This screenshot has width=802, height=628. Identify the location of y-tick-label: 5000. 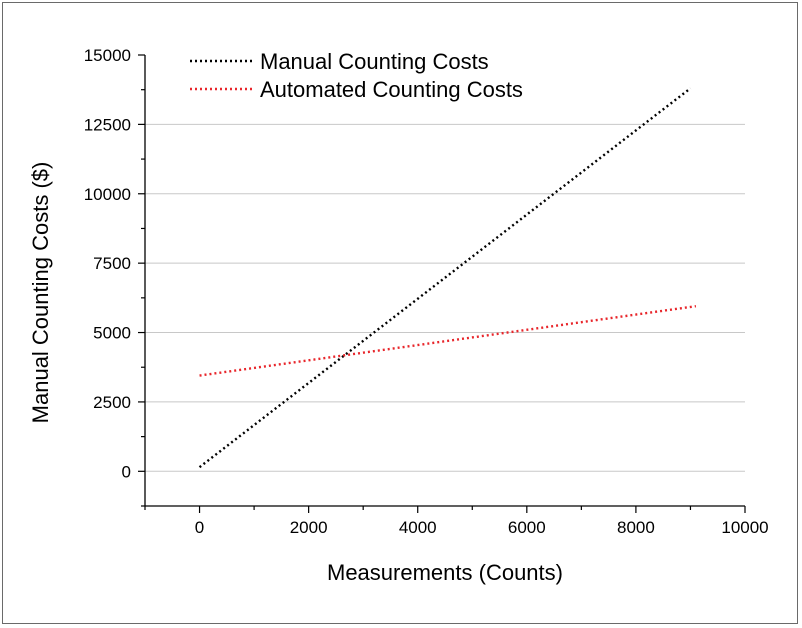
(112, 333).